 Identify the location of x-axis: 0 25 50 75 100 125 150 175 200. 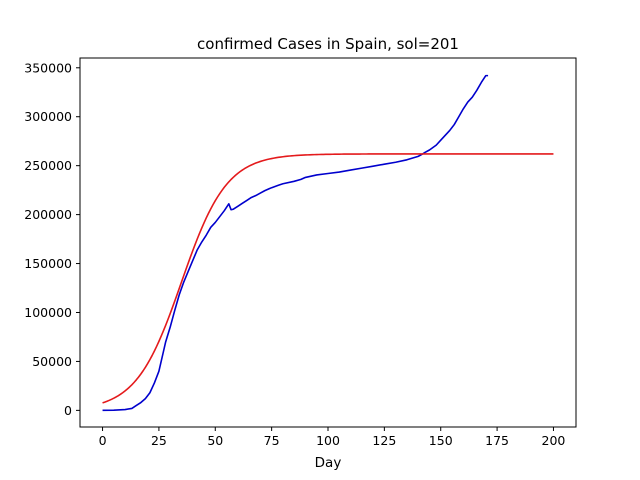
(332, 437).